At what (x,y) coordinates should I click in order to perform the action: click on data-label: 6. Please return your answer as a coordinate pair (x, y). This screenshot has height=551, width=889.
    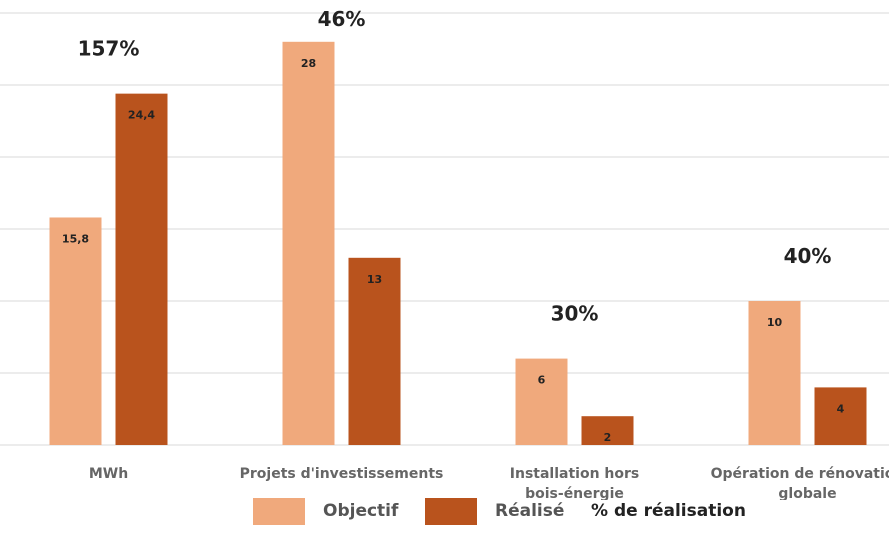
    Looking at the image, I should click on (542, 380).